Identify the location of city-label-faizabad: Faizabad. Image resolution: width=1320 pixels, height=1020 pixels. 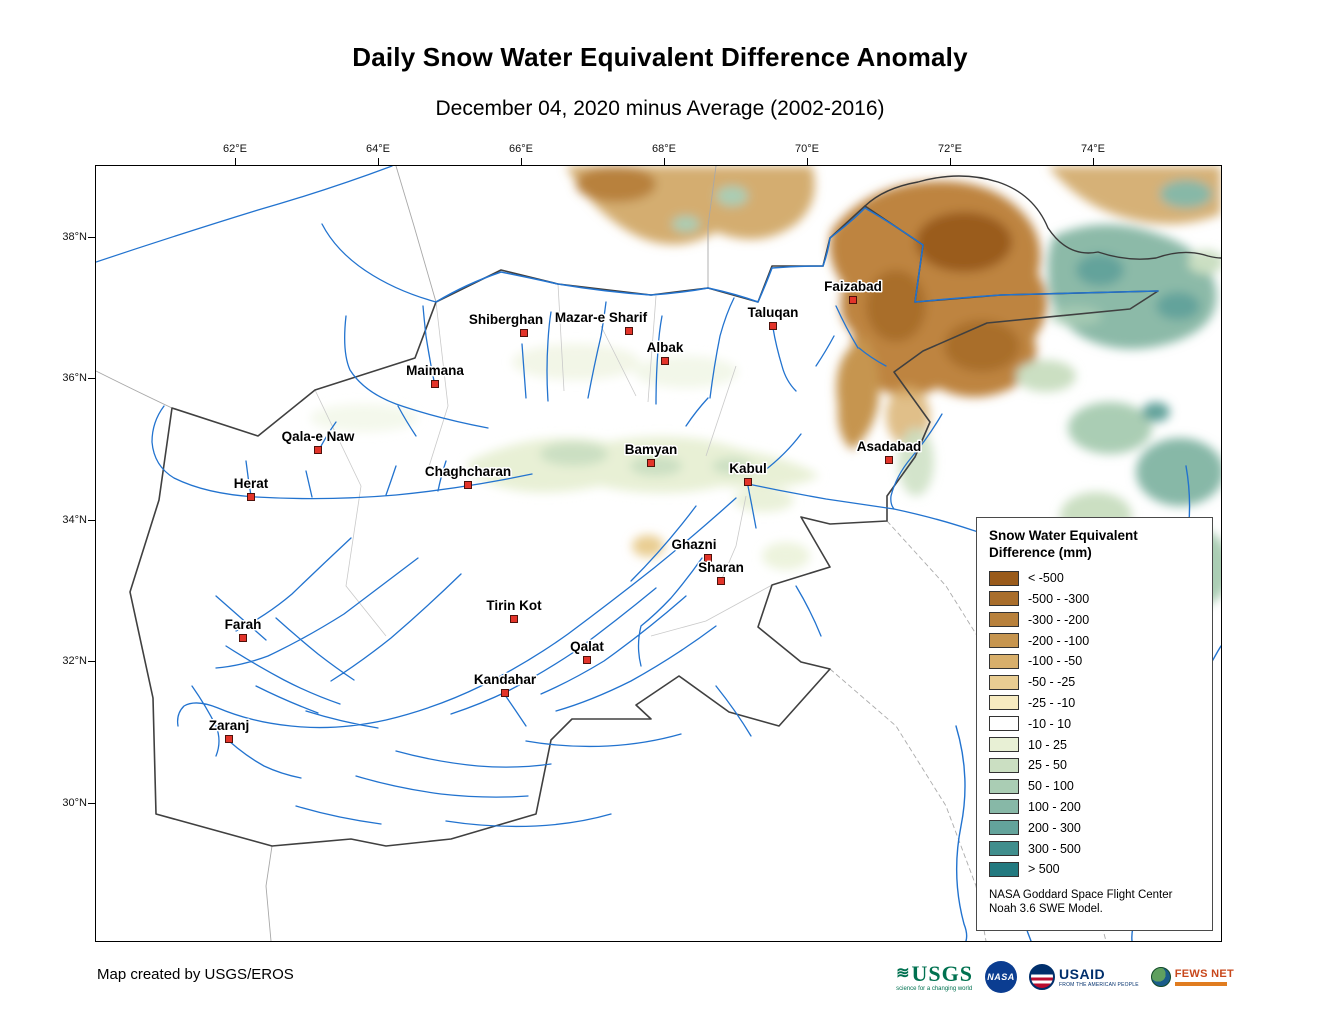
(853, 286).